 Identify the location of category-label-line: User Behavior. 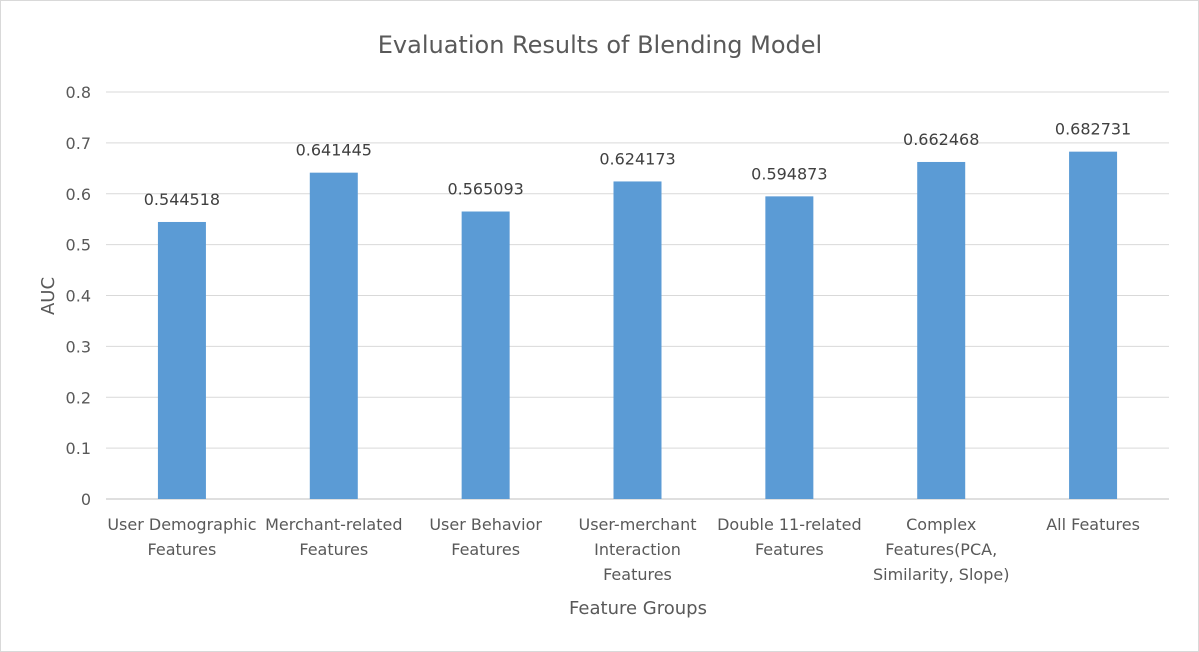
(485, 524).